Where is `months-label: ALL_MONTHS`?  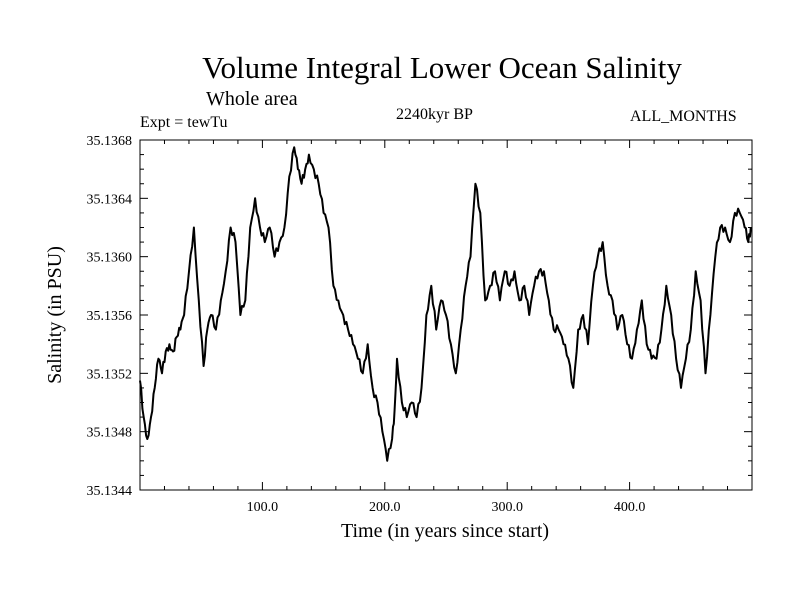
months-label: ALL_MONTHS is located at coordinates (683, 116).